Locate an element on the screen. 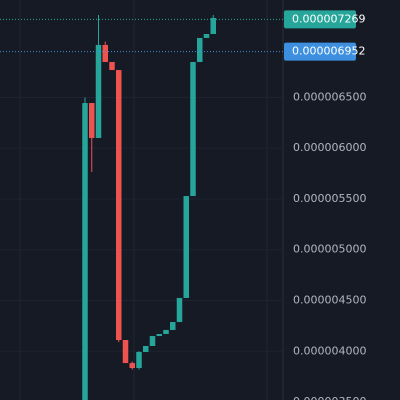 Image resolution: width=400 pixels, height=400 pixels. y-tick-label: 0.000006000 is located at coordinates (329, 147).